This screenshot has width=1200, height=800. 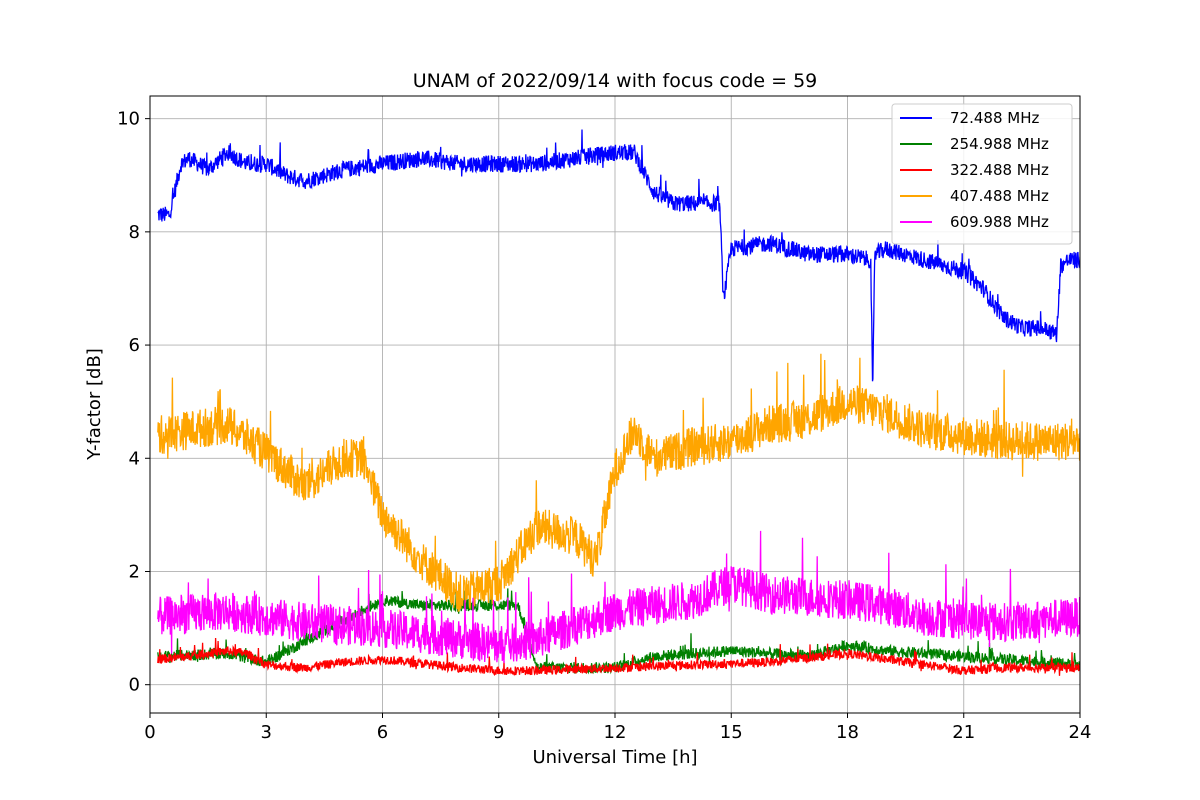 I want to click on x-tick-label: 12, so click(x=615, y=732).